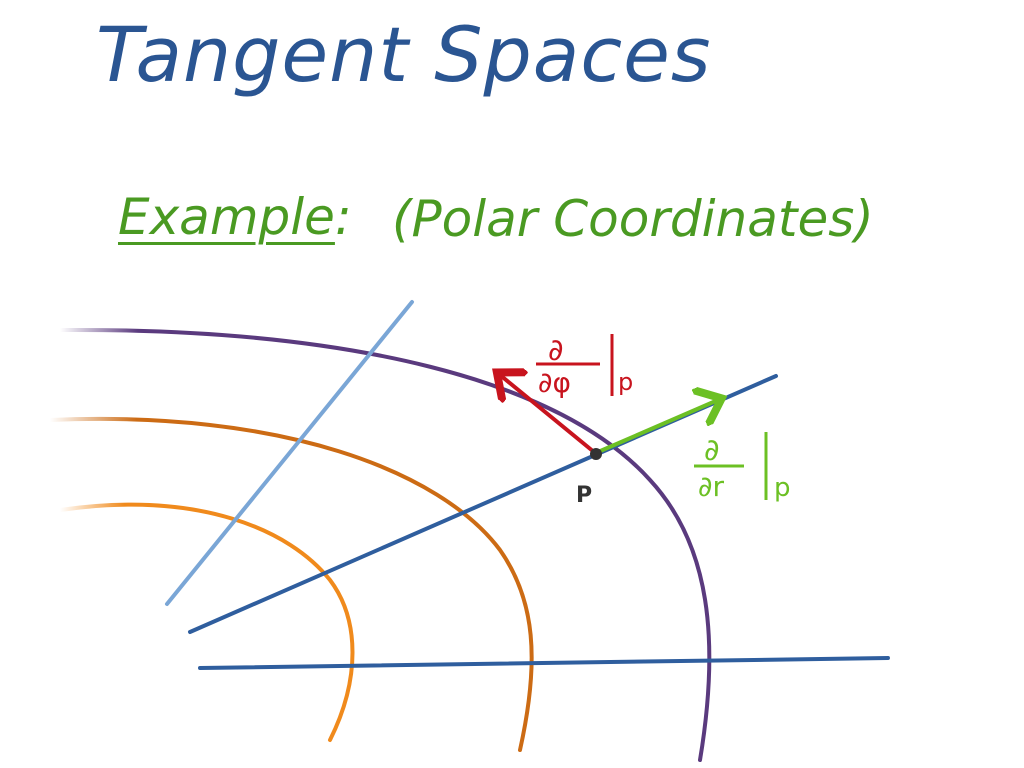 The width and height of the screenshot is (1024, 768). What do you see at coordinates (554, 382) in the screenshot?
I see `phi-label-denominator: ∂φ` at bounding box center [554, 382].